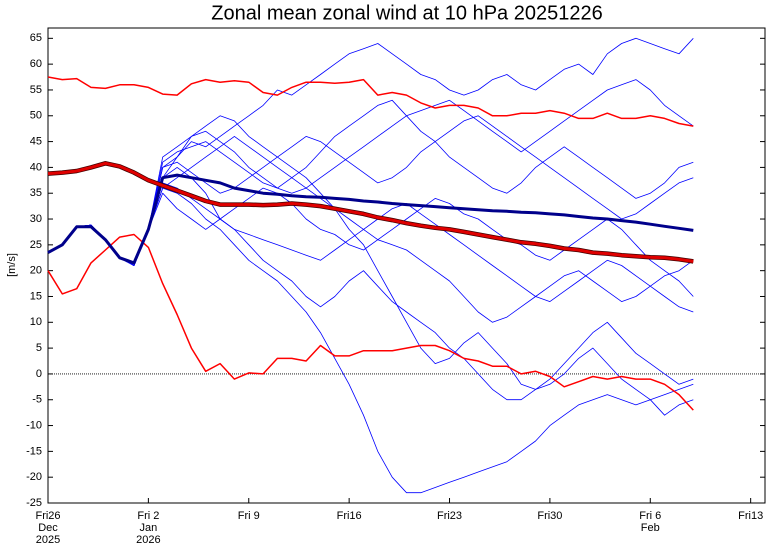 This screenshot has height=548, width=770. I want to click on y-tick-label: 60, so click(36, 64).